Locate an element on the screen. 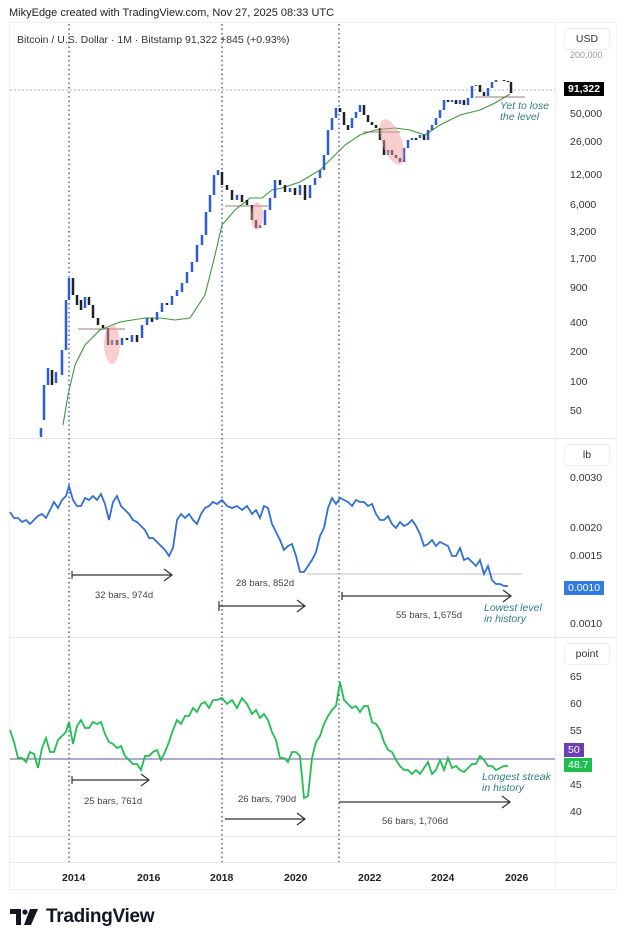 The width and height of the screenshot is (627, 944). time-tick: 2016 is located at coordinates (149, 878).